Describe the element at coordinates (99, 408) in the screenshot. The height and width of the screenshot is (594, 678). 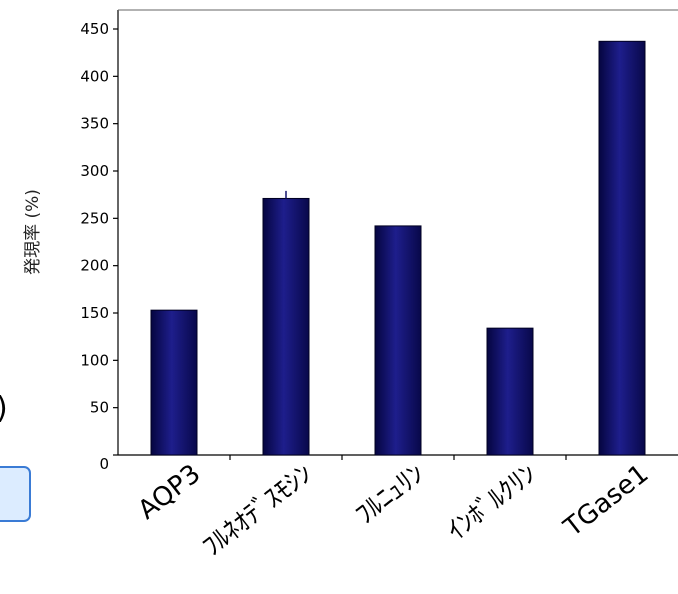
I see `y-tick-label: 50` at that location.